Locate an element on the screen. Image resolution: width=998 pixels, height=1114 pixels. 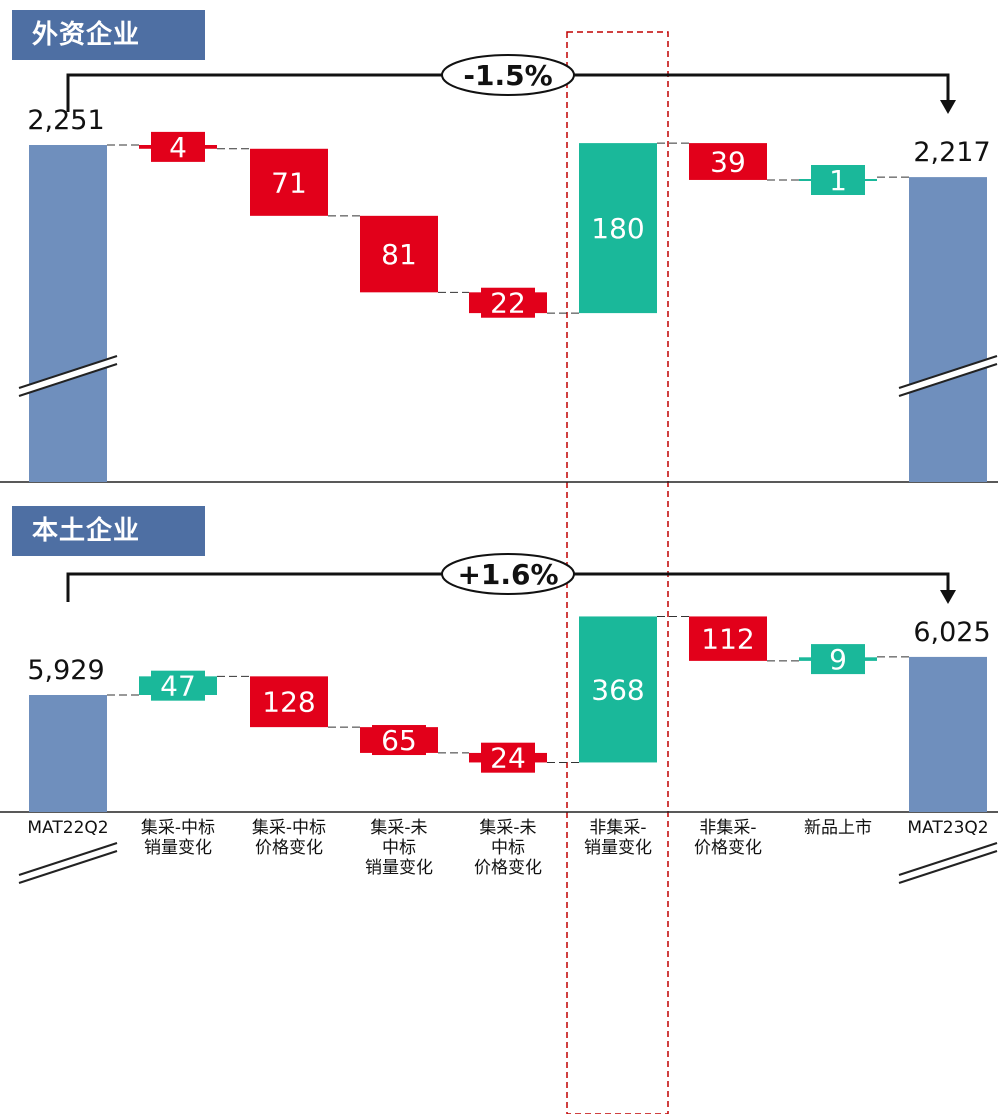
value-label: 65 is located at coordinates (399, 740).